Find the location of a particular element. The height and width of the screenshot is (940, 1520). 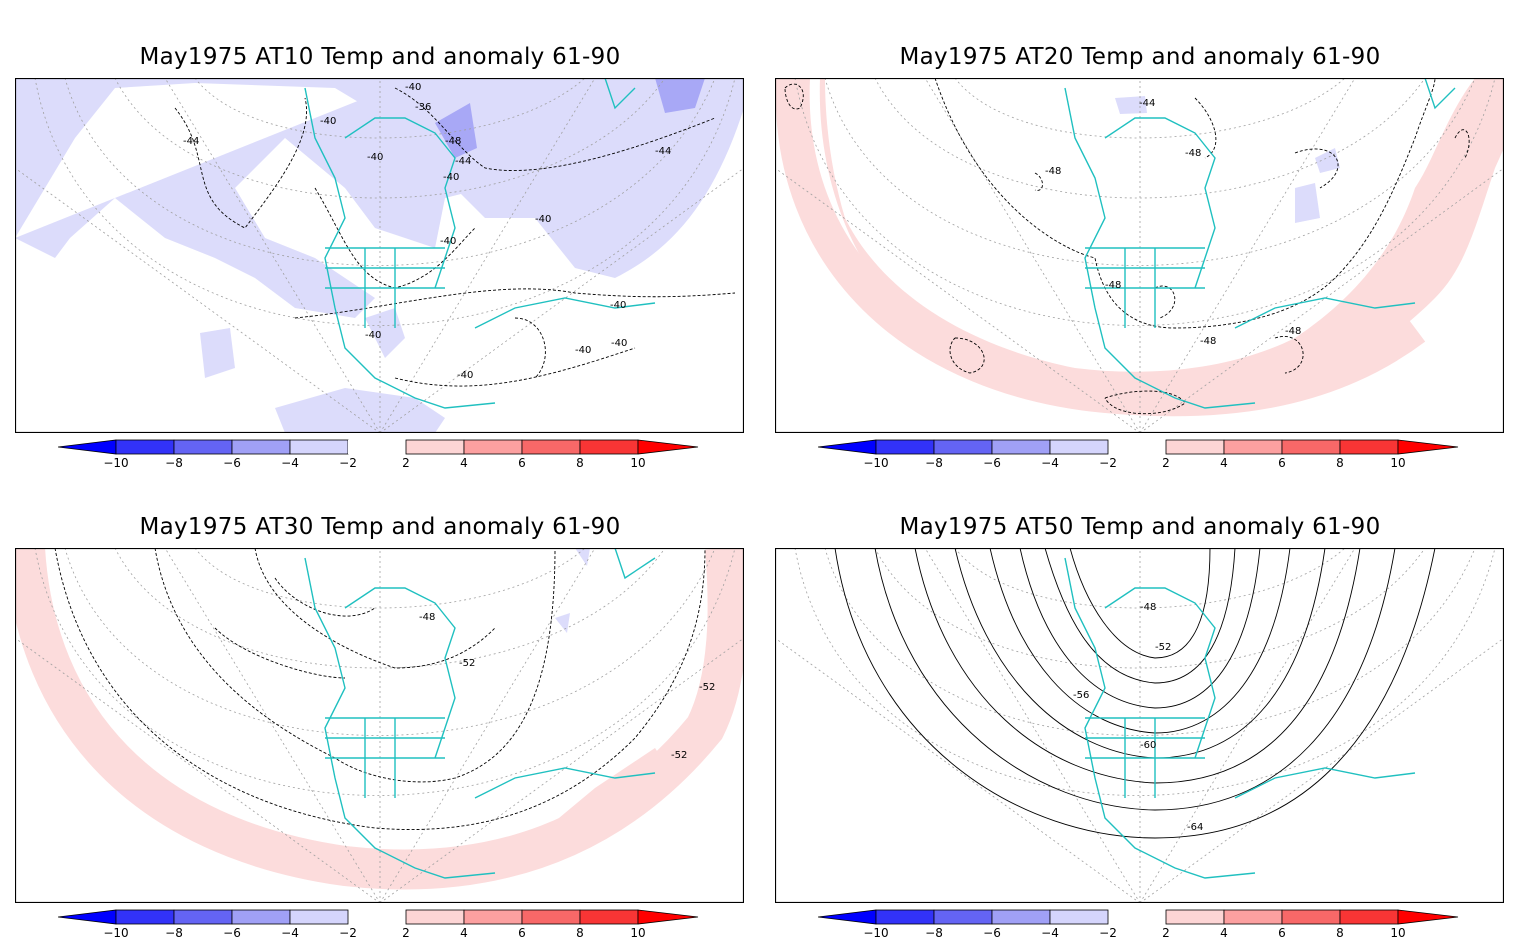

contour-labels: -48 -52 -52 -52 is located at coordinates (567, 686).